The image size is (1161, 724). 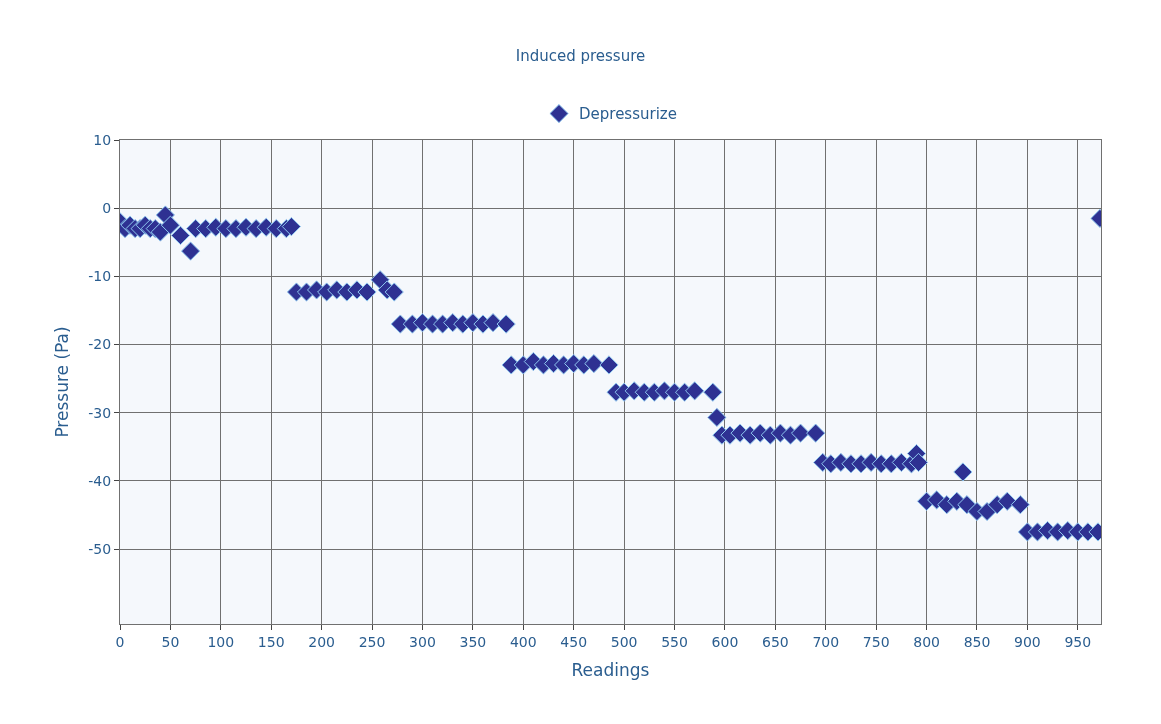 What do you see at coordinates (725, 641) in the screenshot?
I see `x-tick-label: 600` at bounding box center [725, 641].